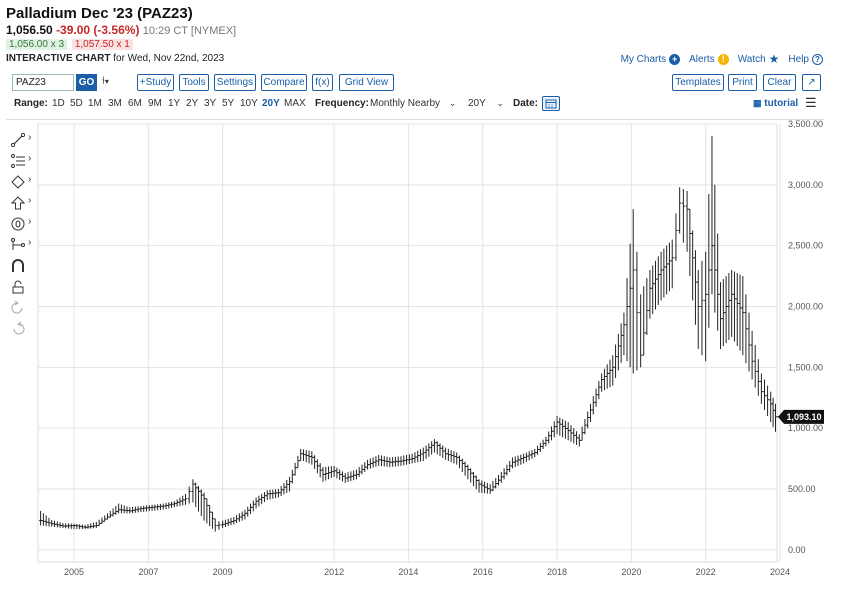  Describe the element at coordinates (86, 82) in the screenshot. I see `go-button: GO` at that location.